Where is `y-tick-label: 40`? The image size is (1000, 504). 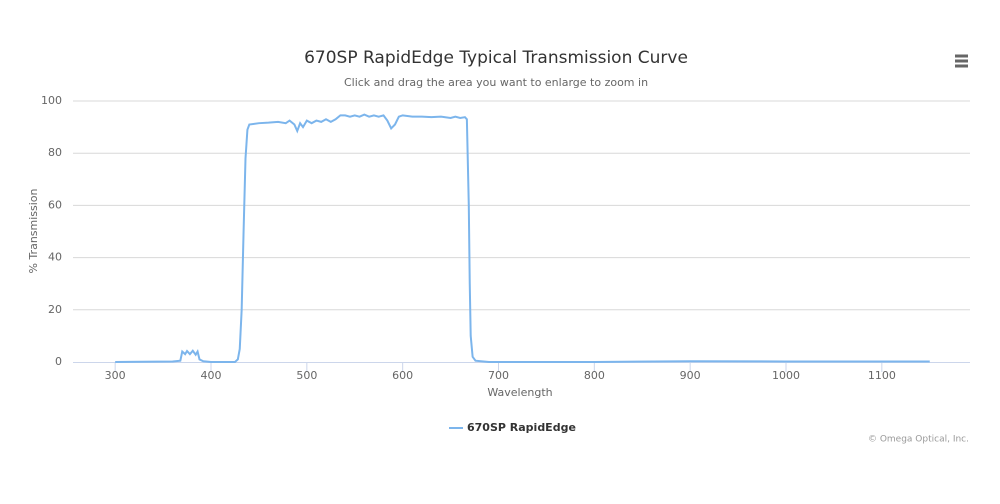
y-tick-label: 40 is located at coordinates (55, 257).